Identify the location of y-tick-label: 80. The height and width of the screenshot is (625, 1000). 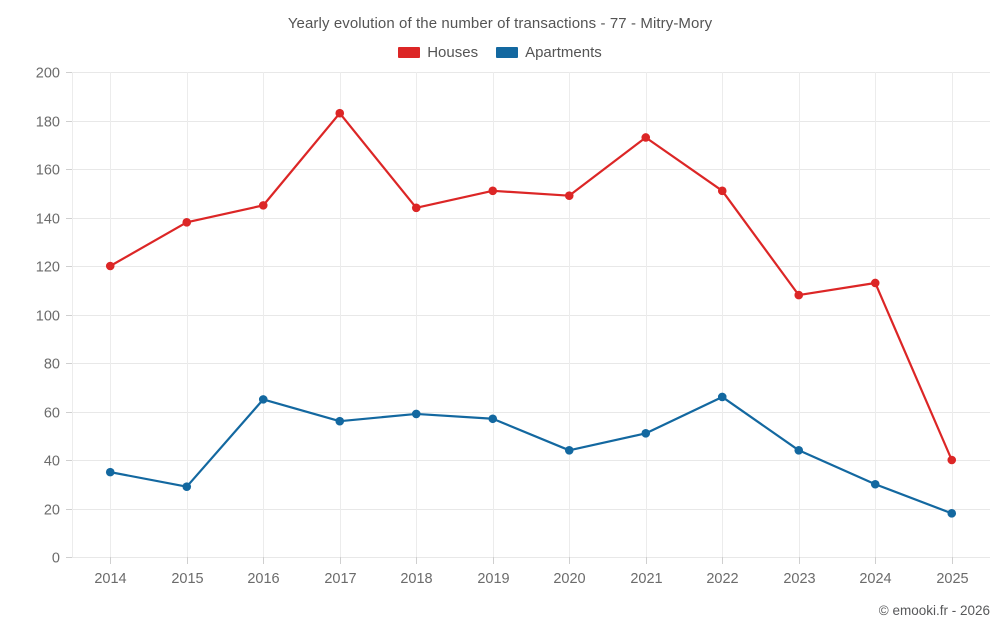
(52, 365).